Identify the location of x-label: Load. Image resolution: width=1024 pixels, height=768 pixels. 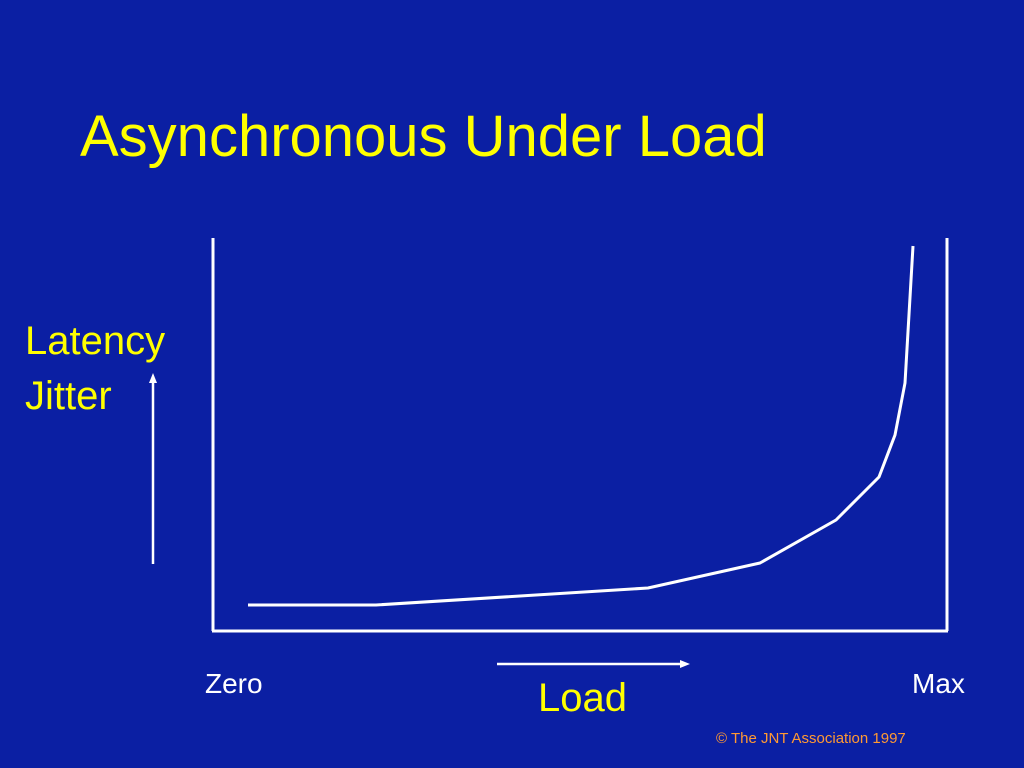
(582, 698).